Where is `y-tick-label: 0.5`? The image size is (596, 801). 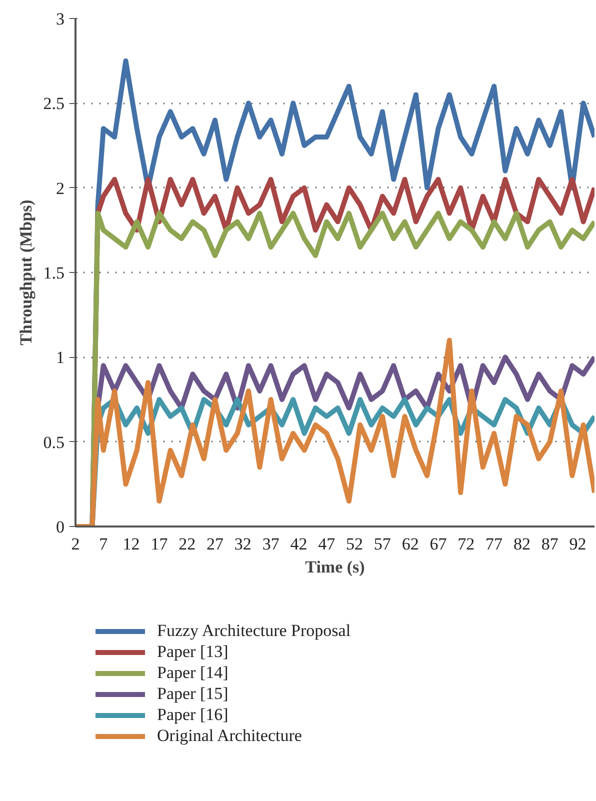 y-tick-label: 0.5 is located at coordinates (53, 442).